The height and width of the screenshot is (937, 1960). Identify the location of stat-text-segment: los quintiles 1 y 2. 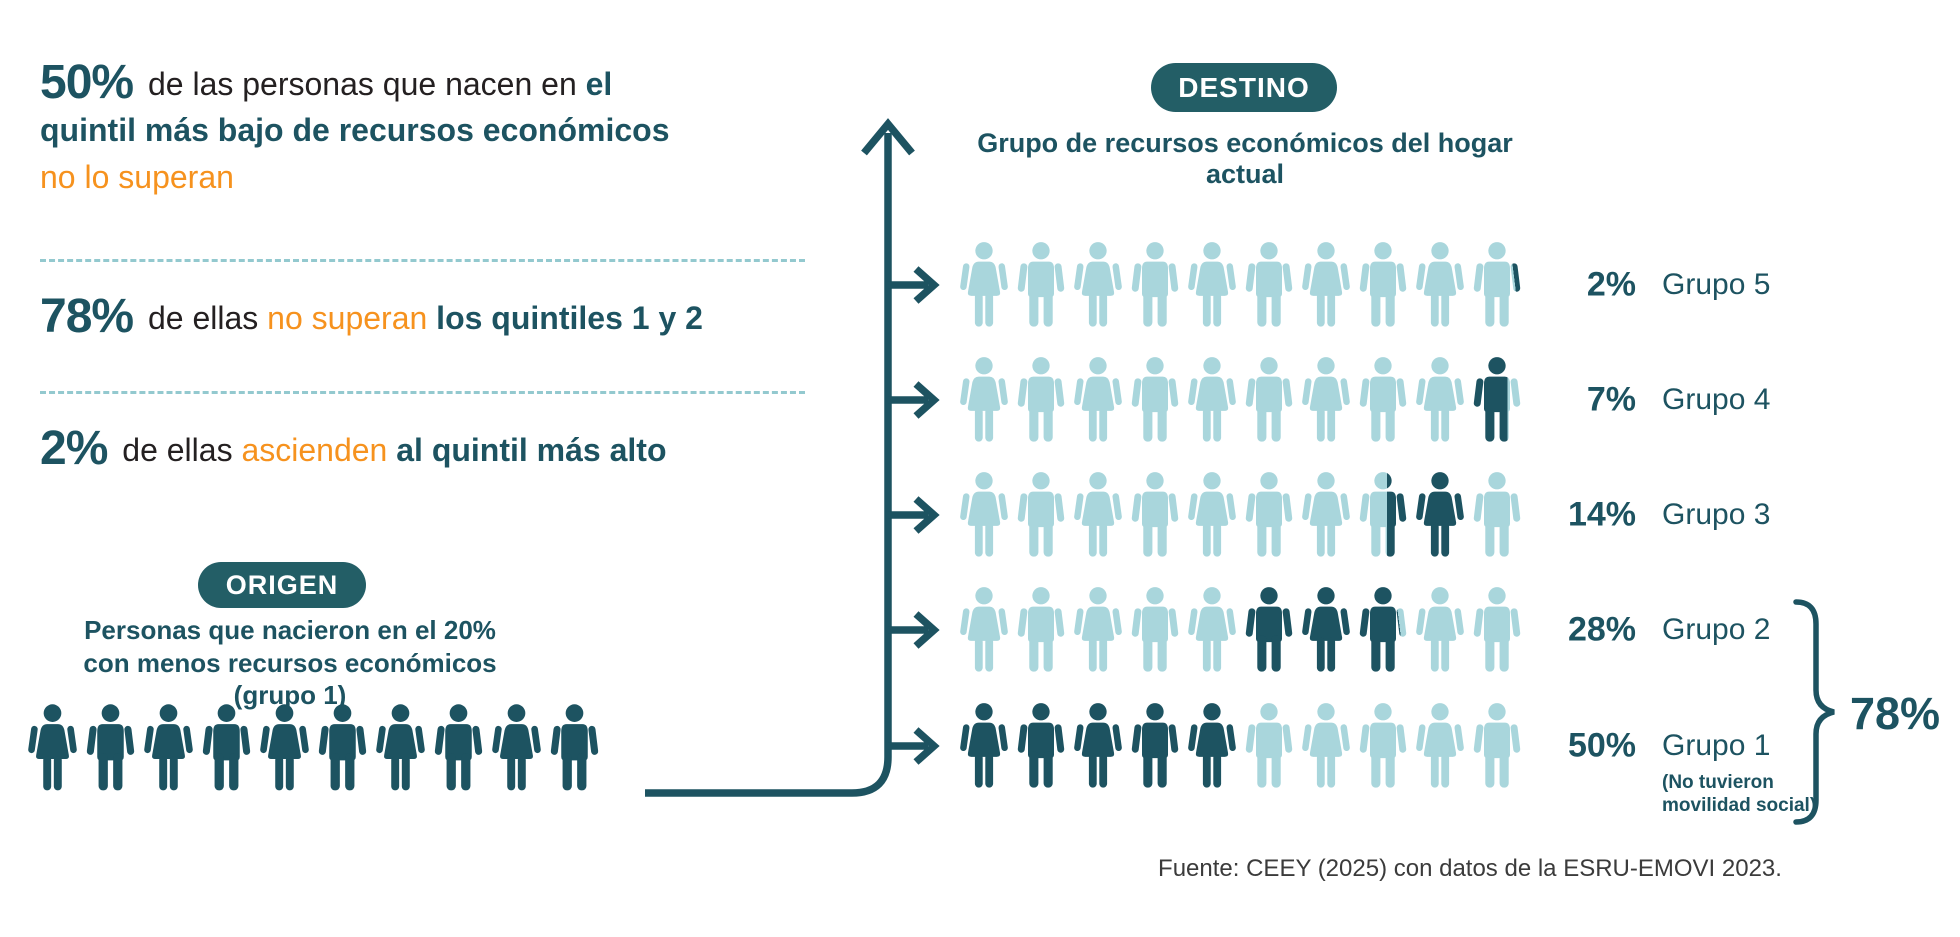
(565, 318).